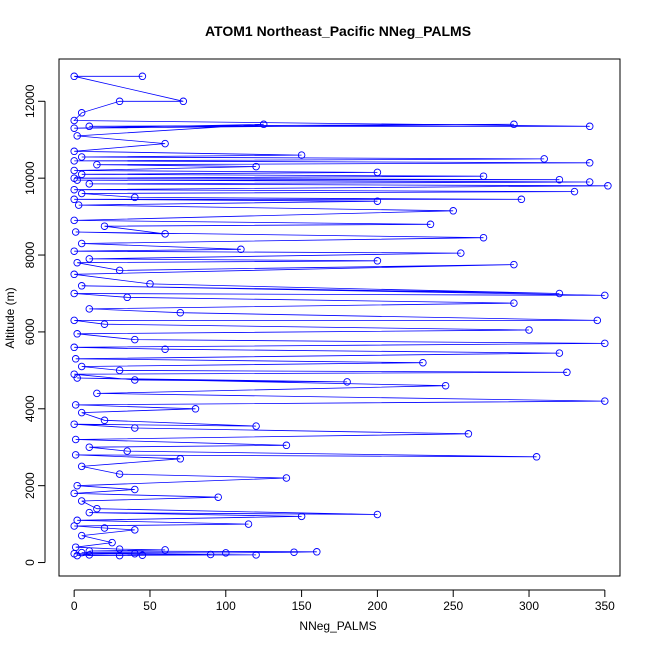  I want to click on y-tick-label: 6000, so click(30, 331).